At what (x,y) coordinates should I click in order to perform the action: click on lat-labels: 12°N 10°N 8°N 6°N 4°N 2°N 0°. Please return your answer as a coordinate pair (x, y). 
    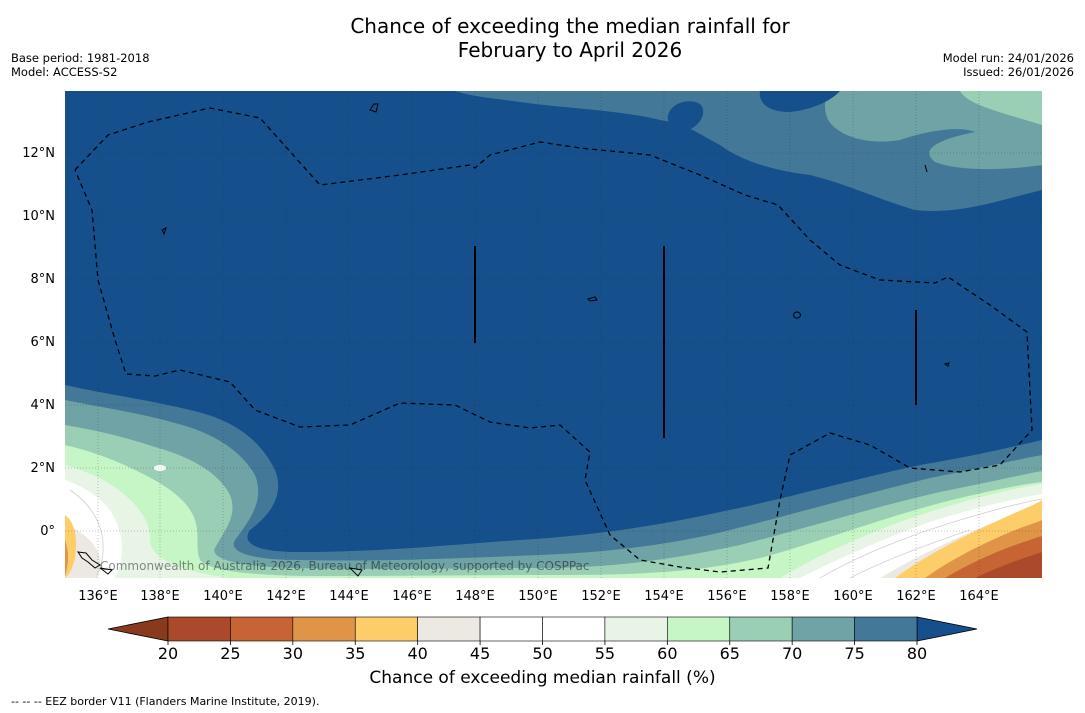
    Looking at the image, I should click on (38, 342).